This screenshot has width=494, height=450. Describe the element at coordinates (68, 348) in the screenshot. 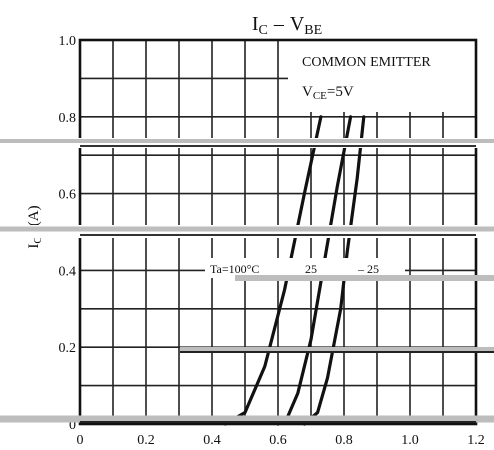

I see `y-tick-label: 0.2` at that location.